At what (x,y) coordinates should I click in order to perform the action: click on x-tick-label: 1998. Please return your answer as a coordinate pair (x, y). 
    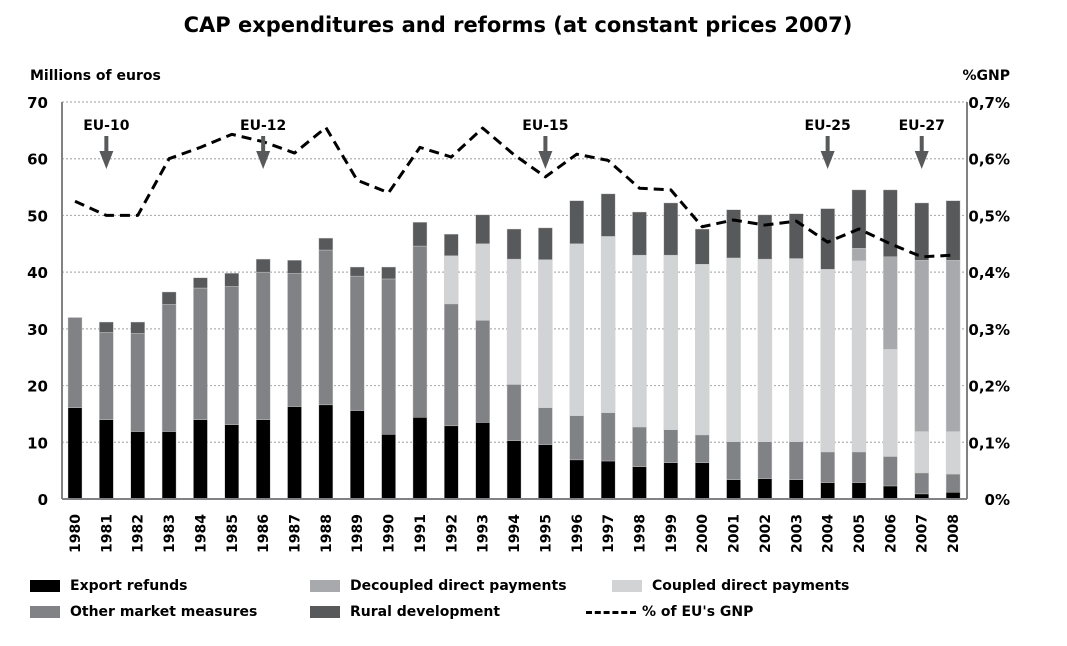
    Looking at the image, I should click on (640, 533).